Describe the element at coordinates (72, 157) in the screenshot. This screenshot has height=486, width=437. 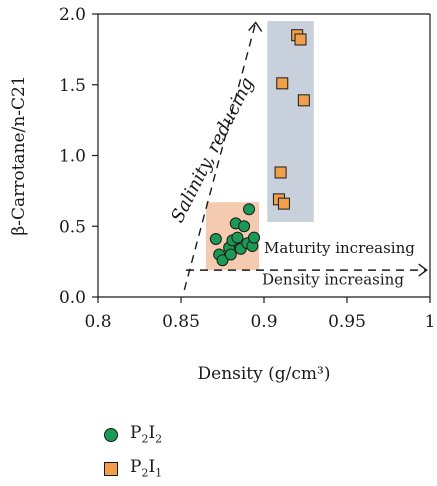
I see `y-tick-label: 1.0` at that location.